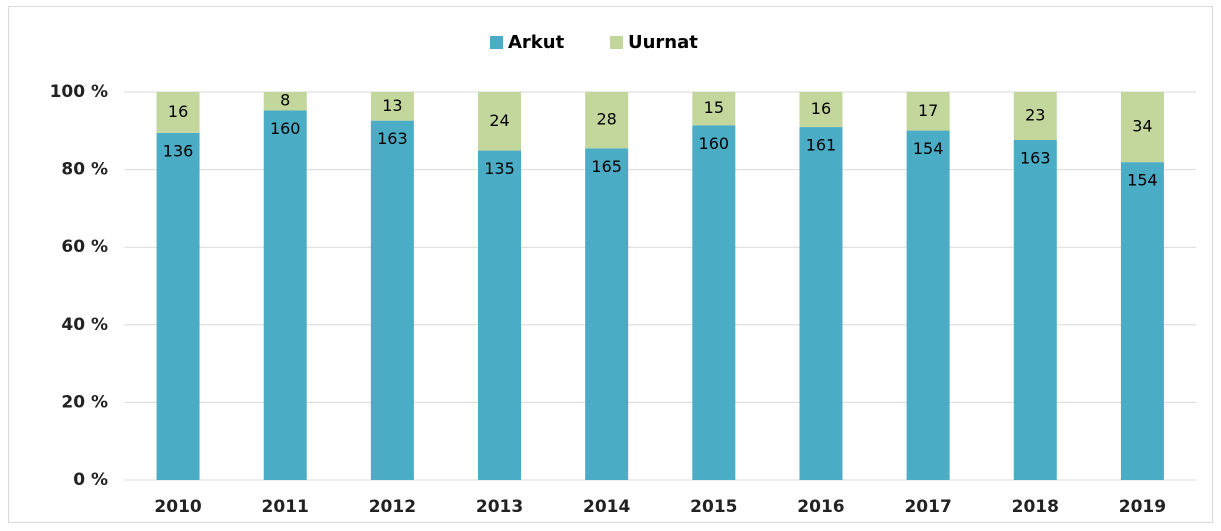 The image size is (1221, 531). I want to click on data-label: 13, so click(392, 105).